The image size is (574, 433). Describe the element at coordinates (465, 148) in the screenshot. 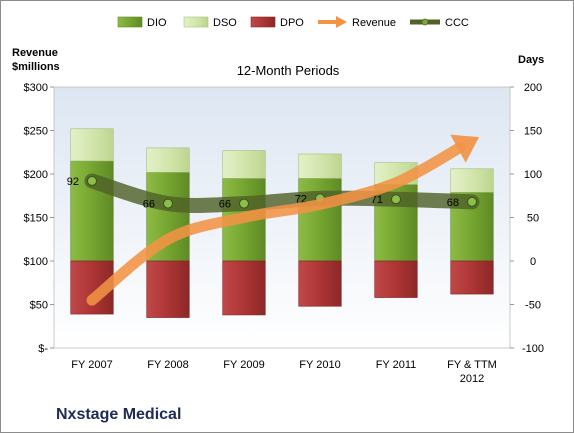

I see `revenue-arrowhead` at that location.